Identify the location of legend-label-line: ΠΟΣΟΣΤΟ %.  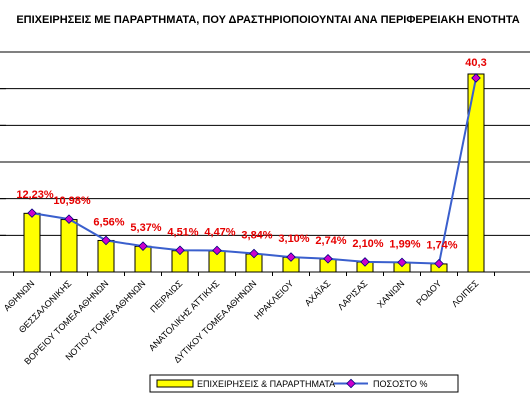
(400, 384).